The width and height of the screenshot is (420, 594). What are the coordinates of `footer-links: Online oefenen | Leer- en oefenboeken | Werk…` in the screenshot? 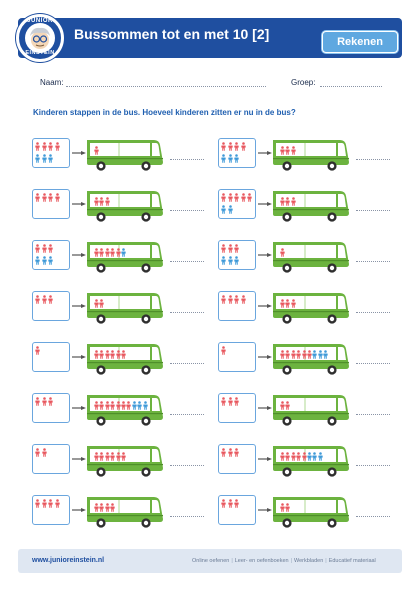 It's located at (284, 561).